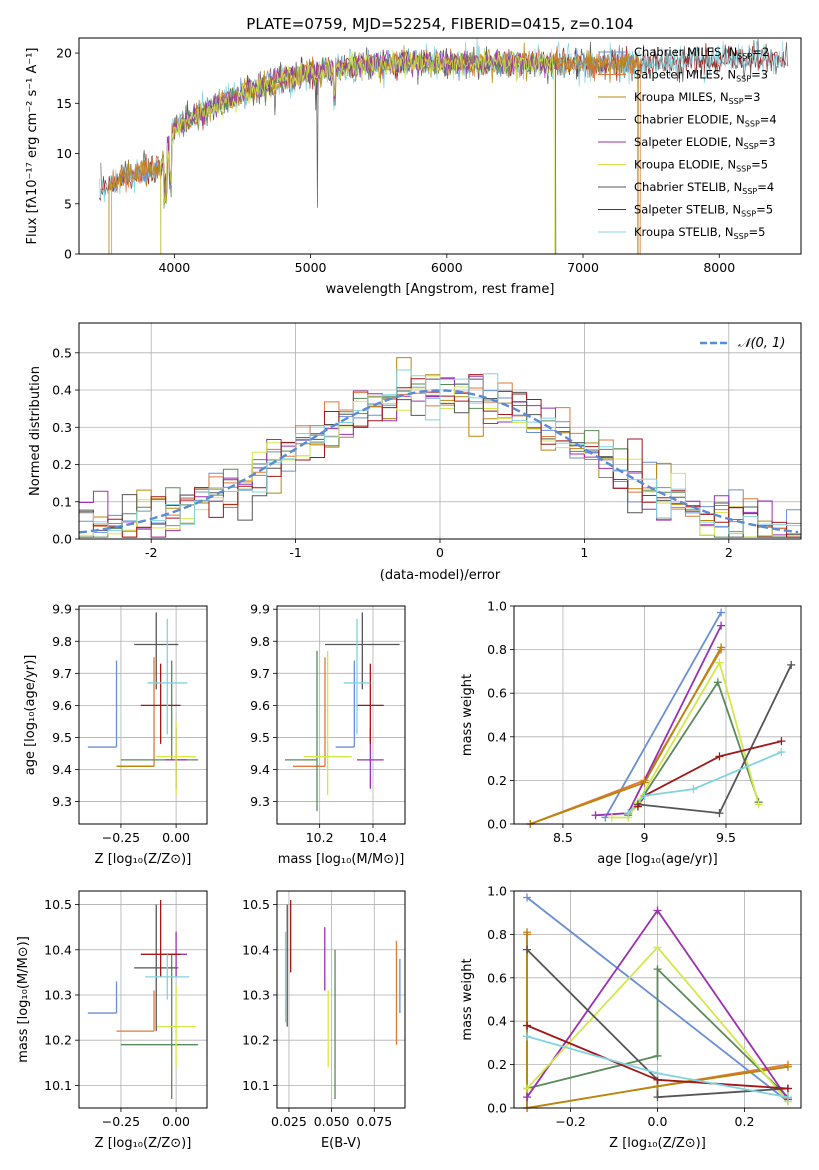  What do you see at coordinates (625, 735) in the screenshot?
I see `series-line-kroupa_miles` at bounding box center [625, 735].